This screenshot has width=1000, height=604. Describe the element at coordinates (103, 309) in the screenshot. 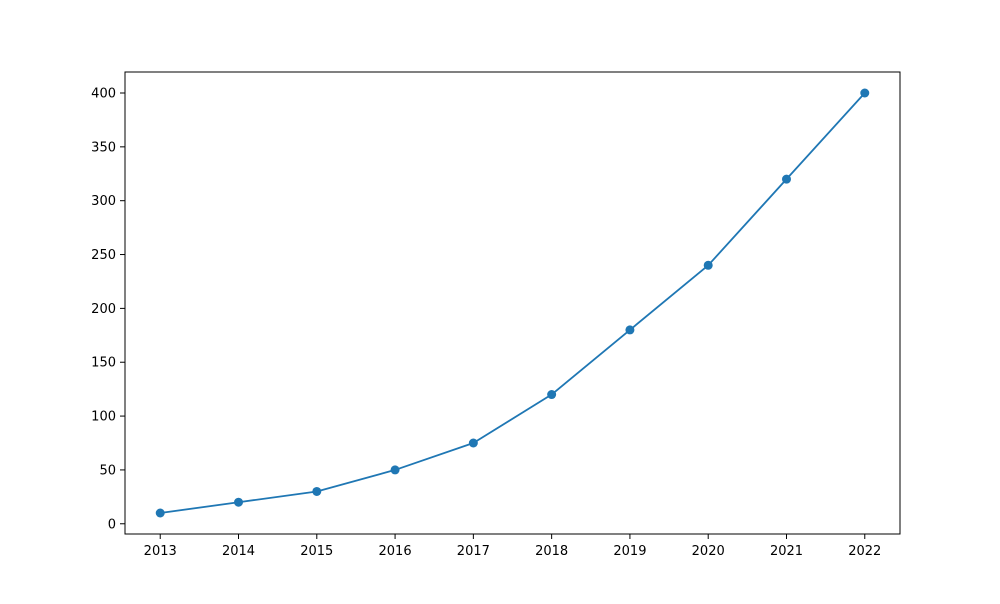

I see `y-tick-label: 200` at that location.